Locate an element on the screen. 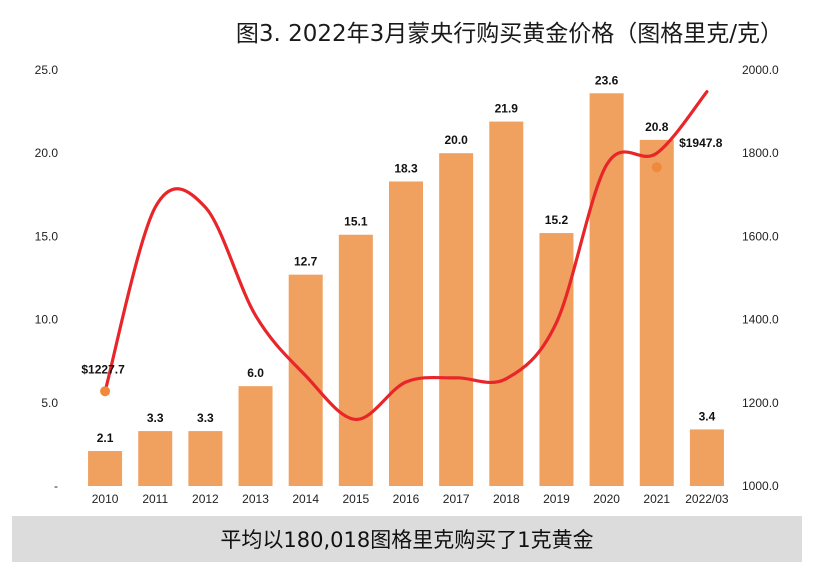 This screenshot has height=568, width=825. x-tick-label: 2016 is located at coordinates (406, 499).